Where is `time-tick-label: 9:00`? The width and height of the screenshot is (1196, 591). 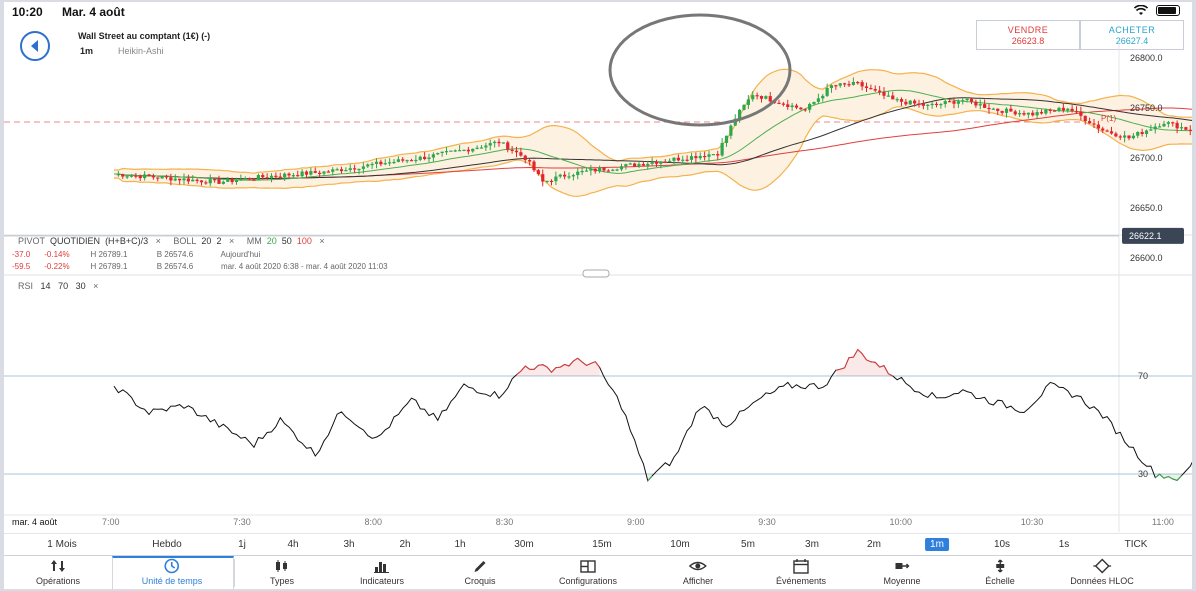
time-tick-label: 9:00 is located at coordinates (636, 522).